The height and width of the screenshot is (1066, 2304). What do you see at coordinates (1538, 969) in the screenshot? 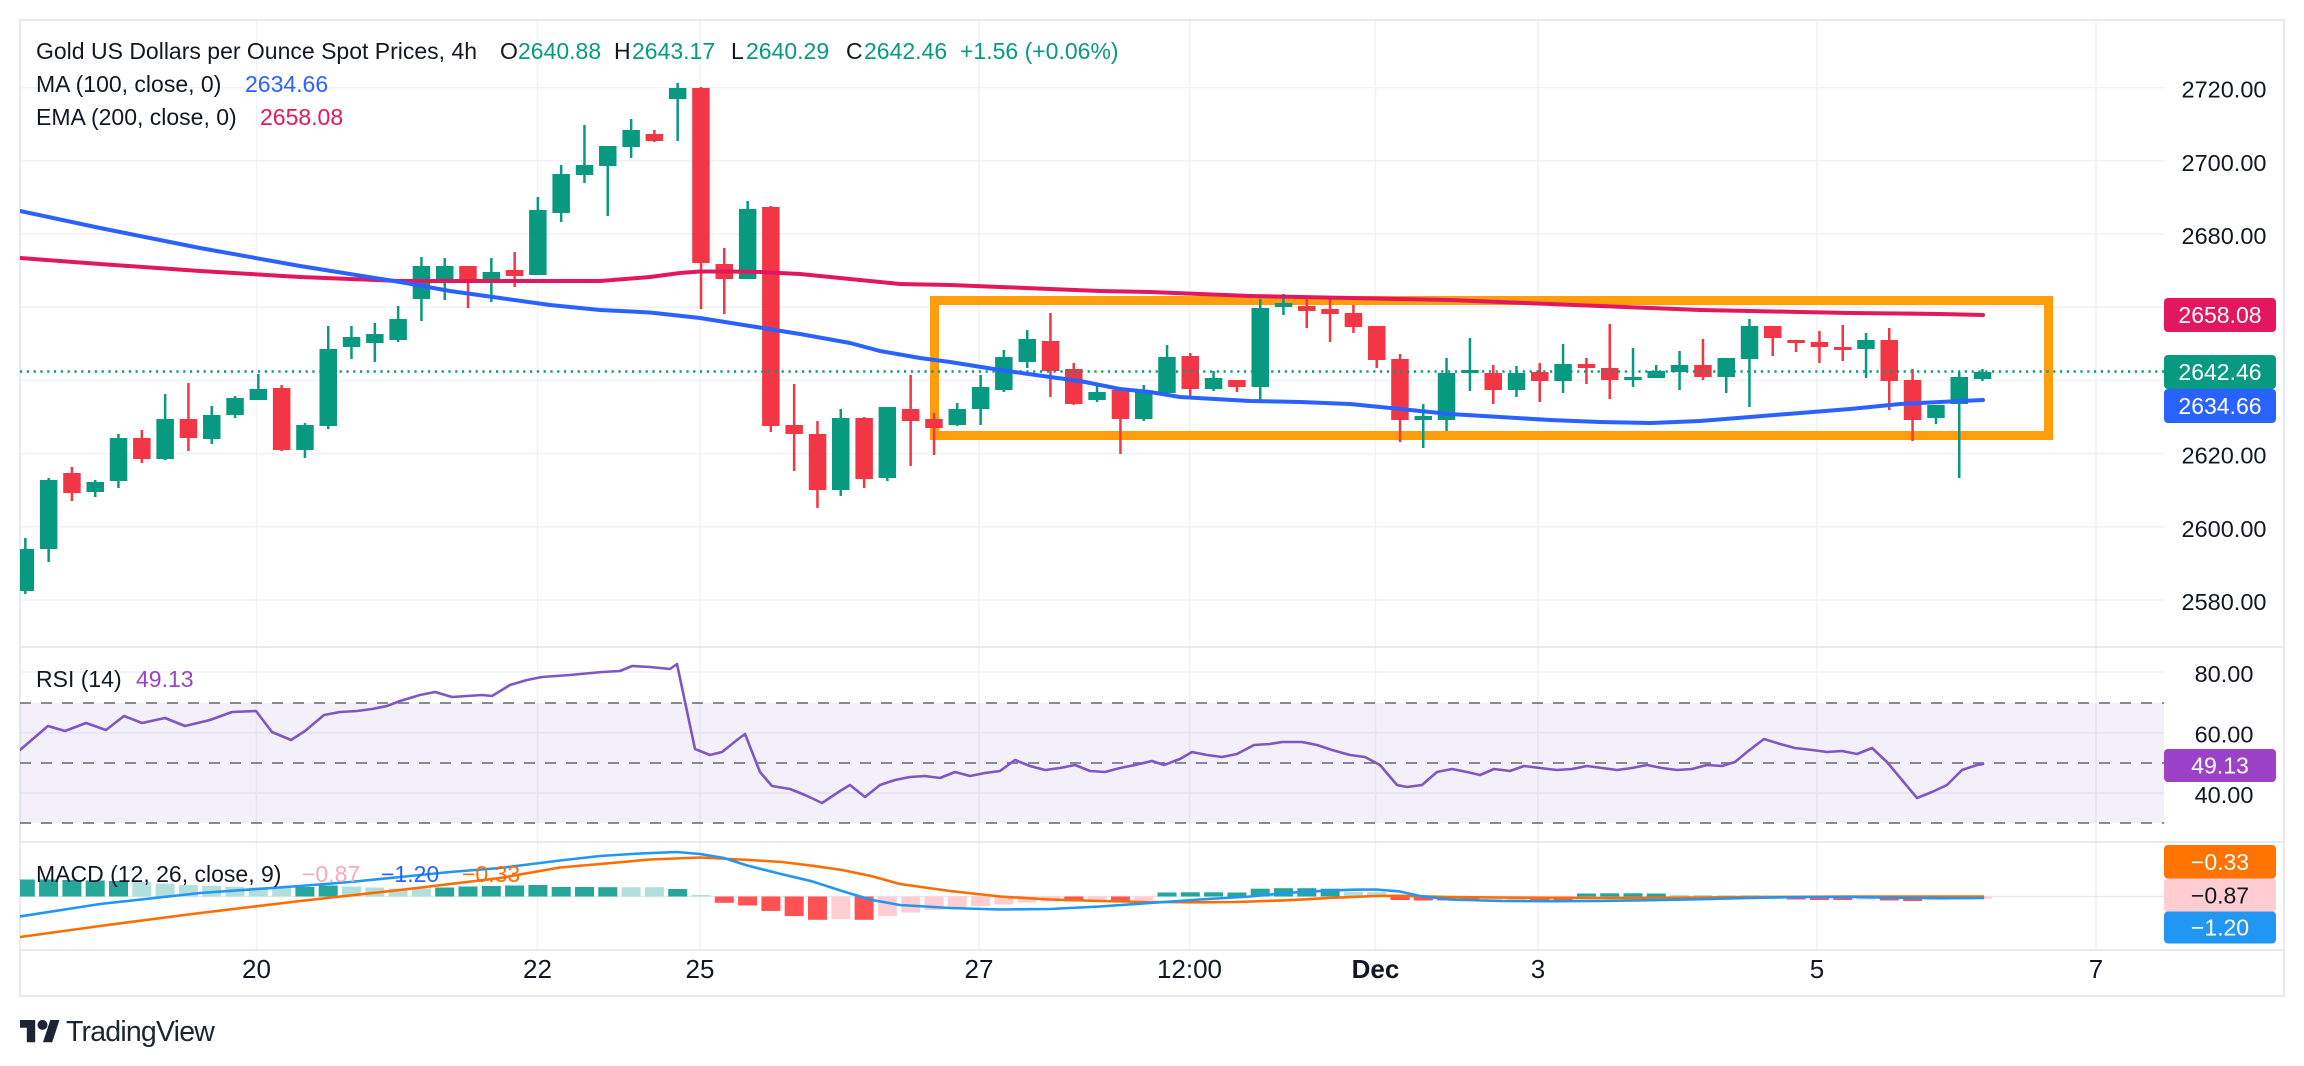
I see `svg-text: 3` at bounding box center [1538, 969].